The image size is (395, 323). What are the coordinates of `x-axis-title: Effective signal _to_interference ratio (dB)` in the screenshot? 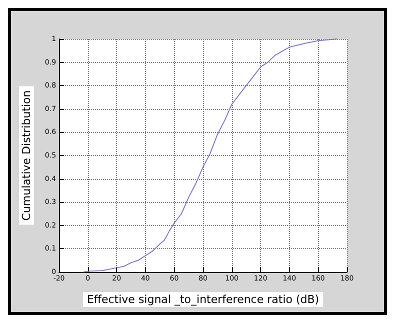 It's located at (203, 299).